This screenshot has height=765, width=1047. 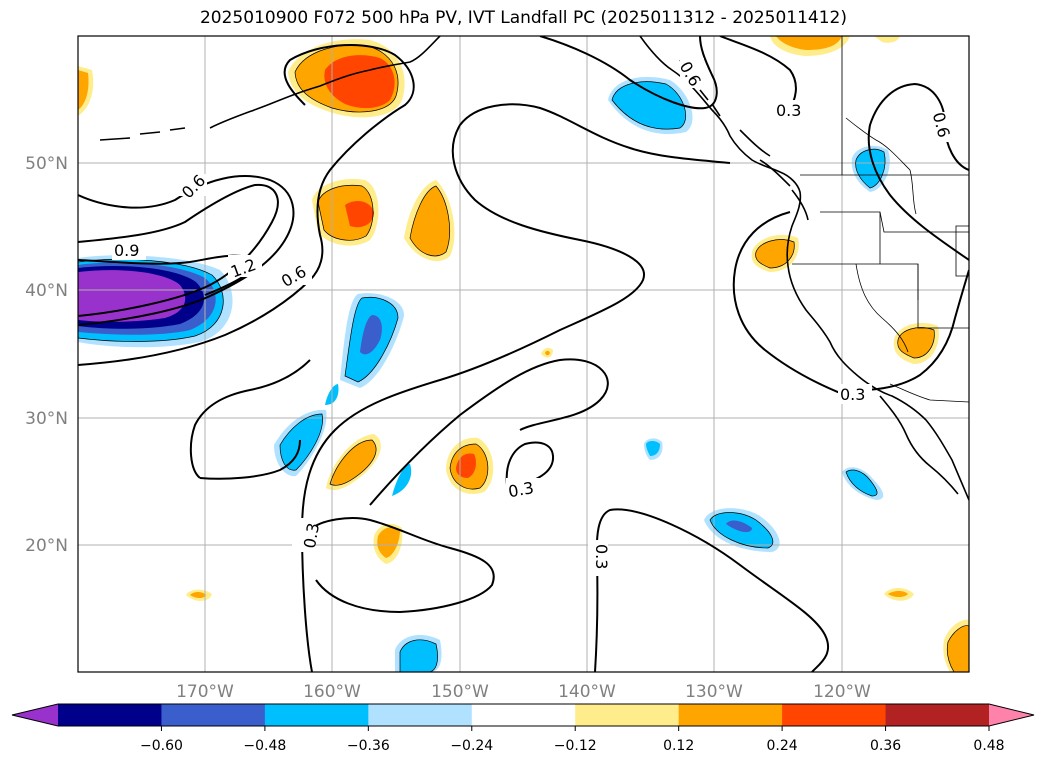 What do you see at coordinates (714, 692) in the screenshot?
I see `lon-tick: 130°W` at bounding box center [714, 692].